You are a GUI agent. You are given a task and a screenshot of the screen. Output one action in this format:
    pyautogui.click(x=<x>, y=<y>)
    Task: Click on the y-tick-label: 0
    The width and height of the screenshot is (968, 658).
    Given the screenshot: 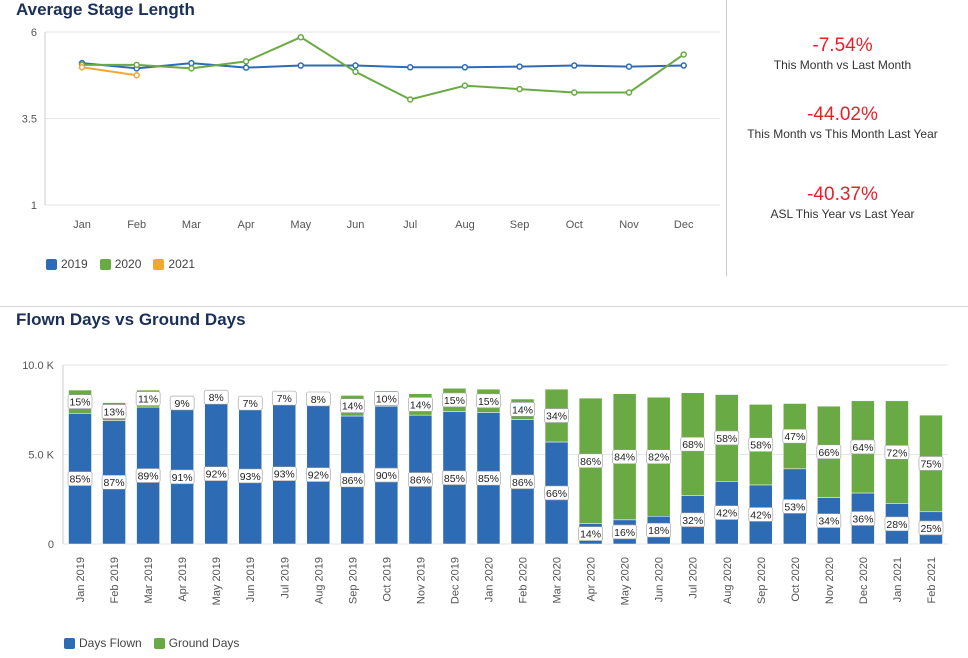 What is the action you would take?
    pyautogui.click(x=51, y=545)
    